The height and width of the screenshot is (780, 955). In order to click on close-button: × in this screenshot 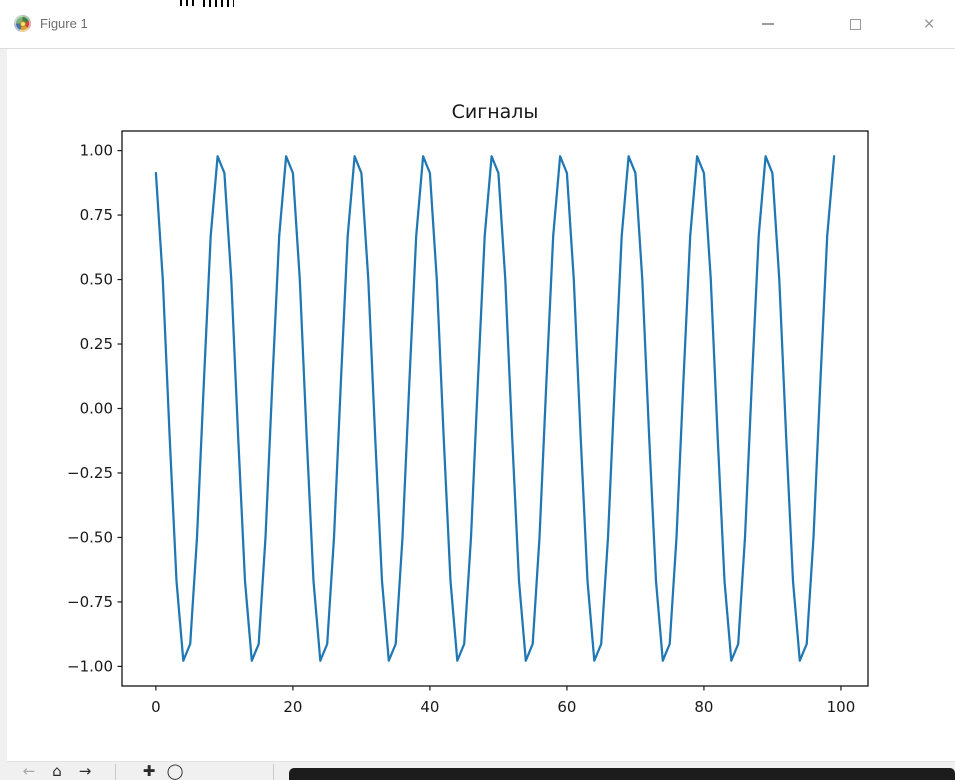, I will do `click(929, 24)`.